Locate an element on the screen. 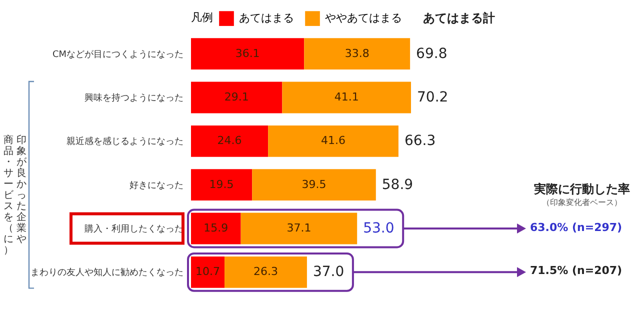  data-label: 24.6 is located at coordinates (229, 141).